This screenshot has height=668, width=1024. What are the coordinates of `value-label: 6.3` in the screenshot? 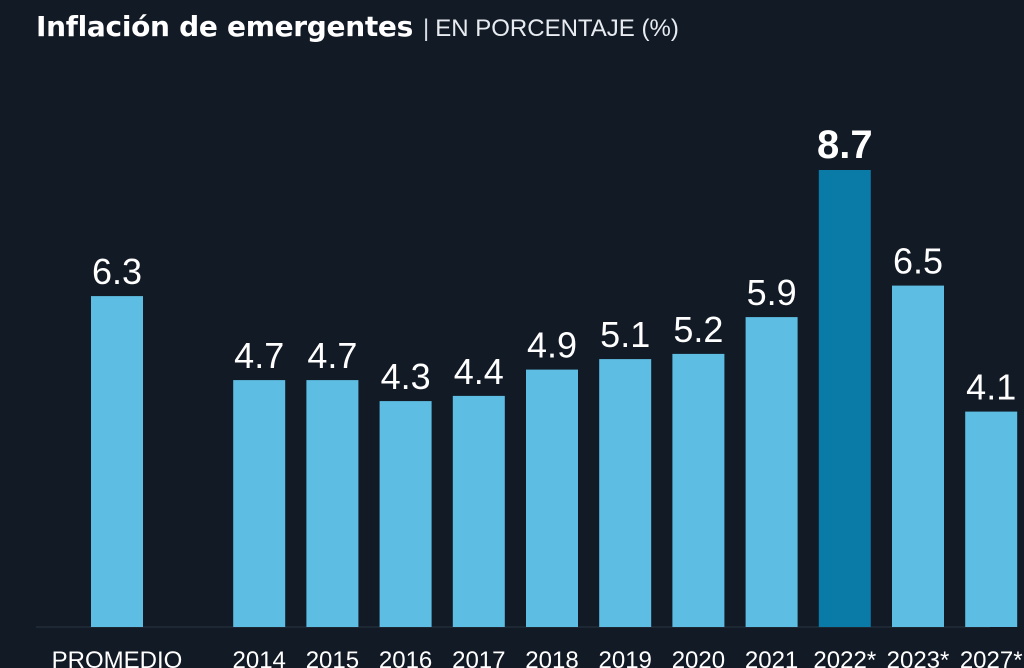 It's located at (117, 271).